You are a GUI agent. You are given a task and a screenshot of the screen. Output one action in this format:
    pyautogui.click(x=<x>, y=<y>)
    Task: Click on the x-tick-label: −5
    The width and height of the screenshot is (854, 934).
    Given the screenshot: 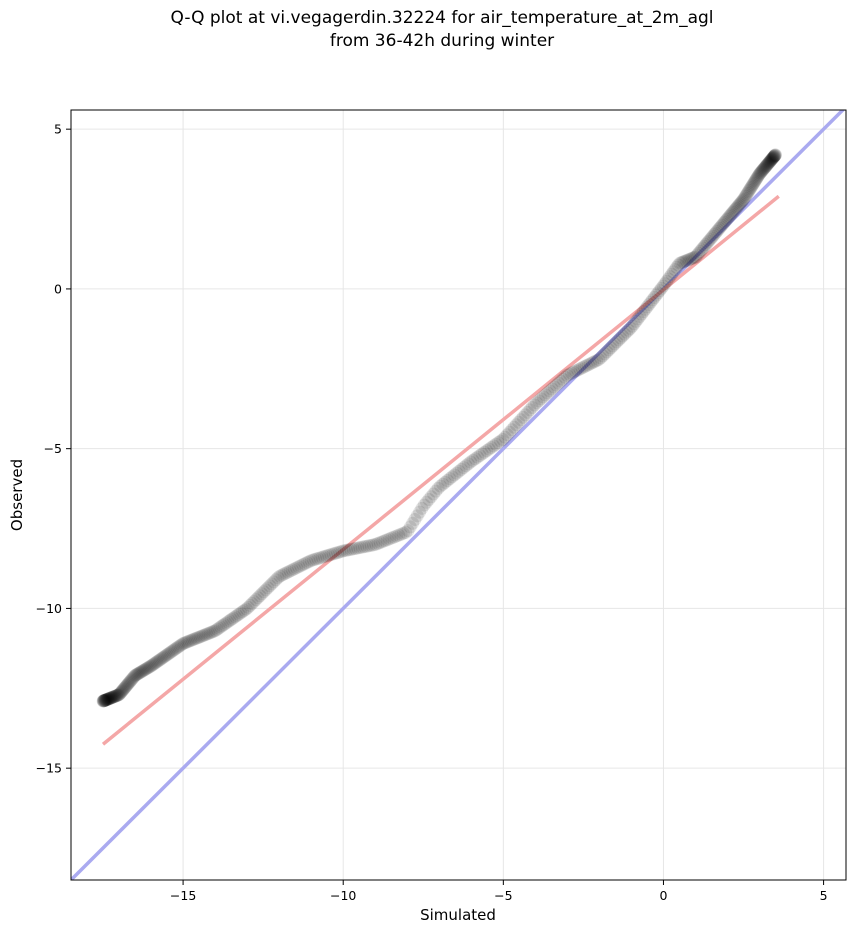 What is the action you would take?
    pyautogui.click(x=503, y=895)
    